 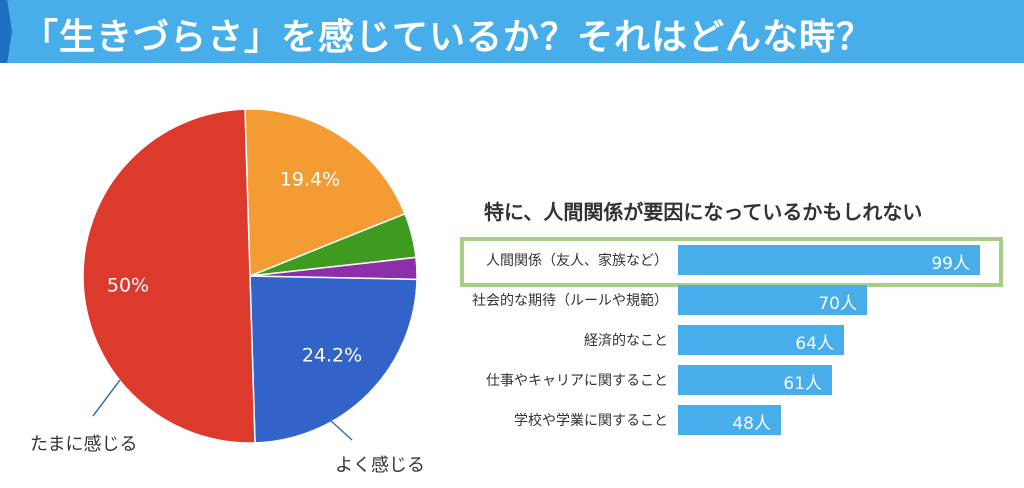 I want to click on bar-chart-title: 特に、人間関係が要因になっているかもしれない, so click(x=703, y=212).